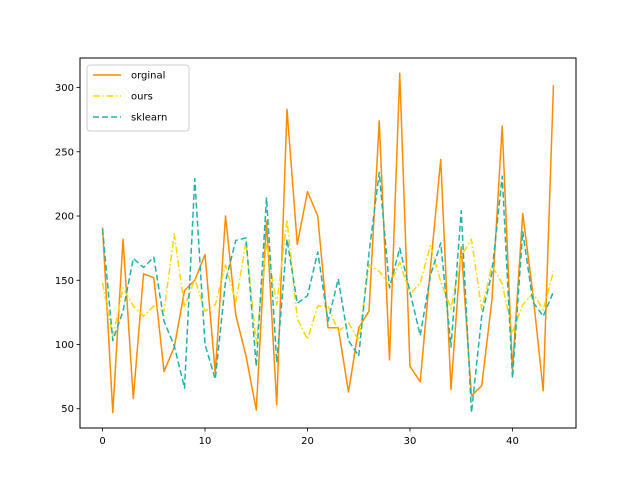 This screenshot has width=640, height=480. What do you see at coordinates (64, 345) in the screenshot?
I see `y-tick-label: 100` at bounding box center [64, 345].